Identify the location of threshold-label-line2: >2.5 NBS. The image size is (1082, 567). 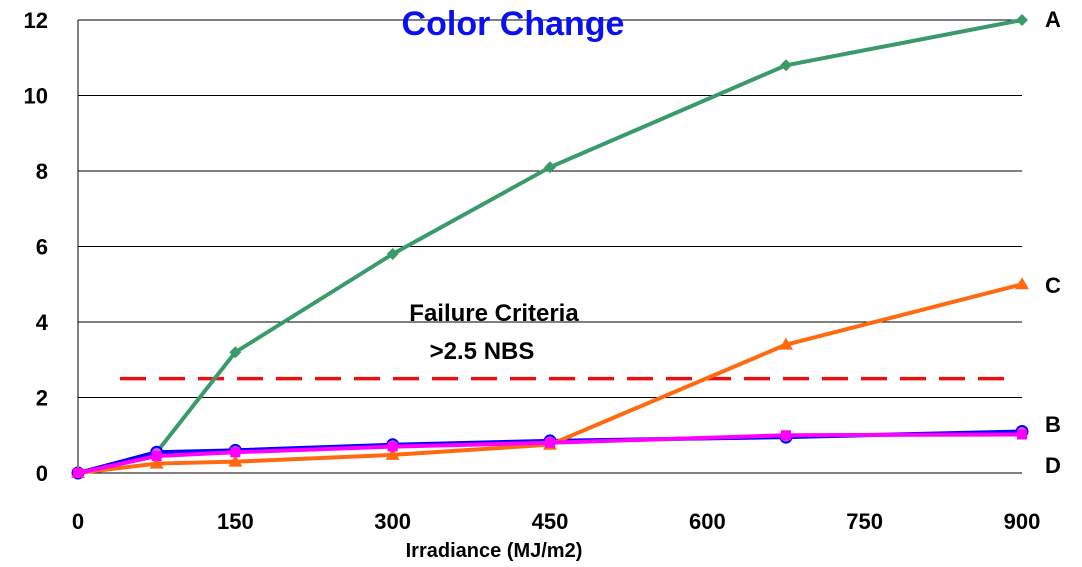
(482, 351).